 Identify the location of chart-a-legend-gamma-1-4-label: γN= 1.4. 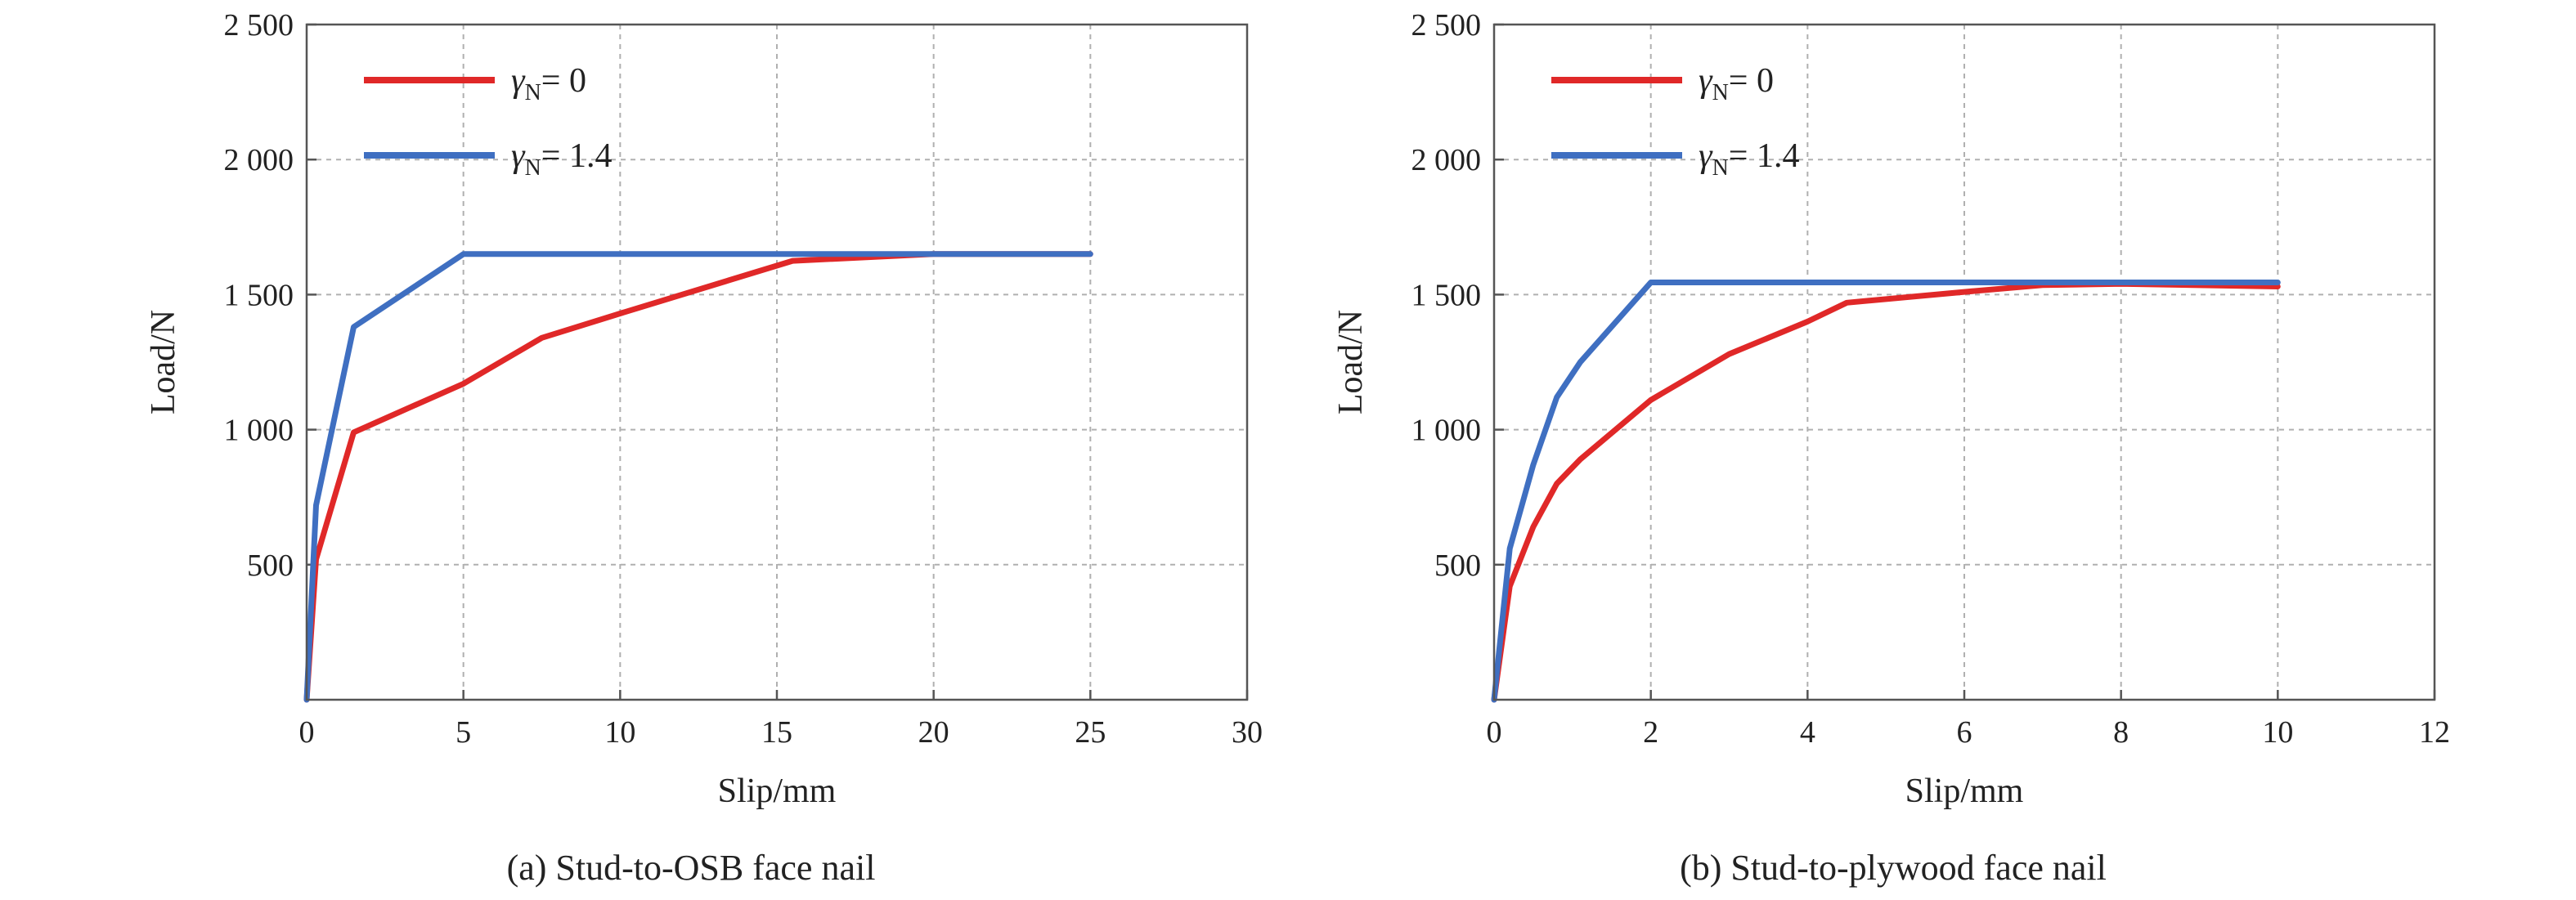
(562, 159).